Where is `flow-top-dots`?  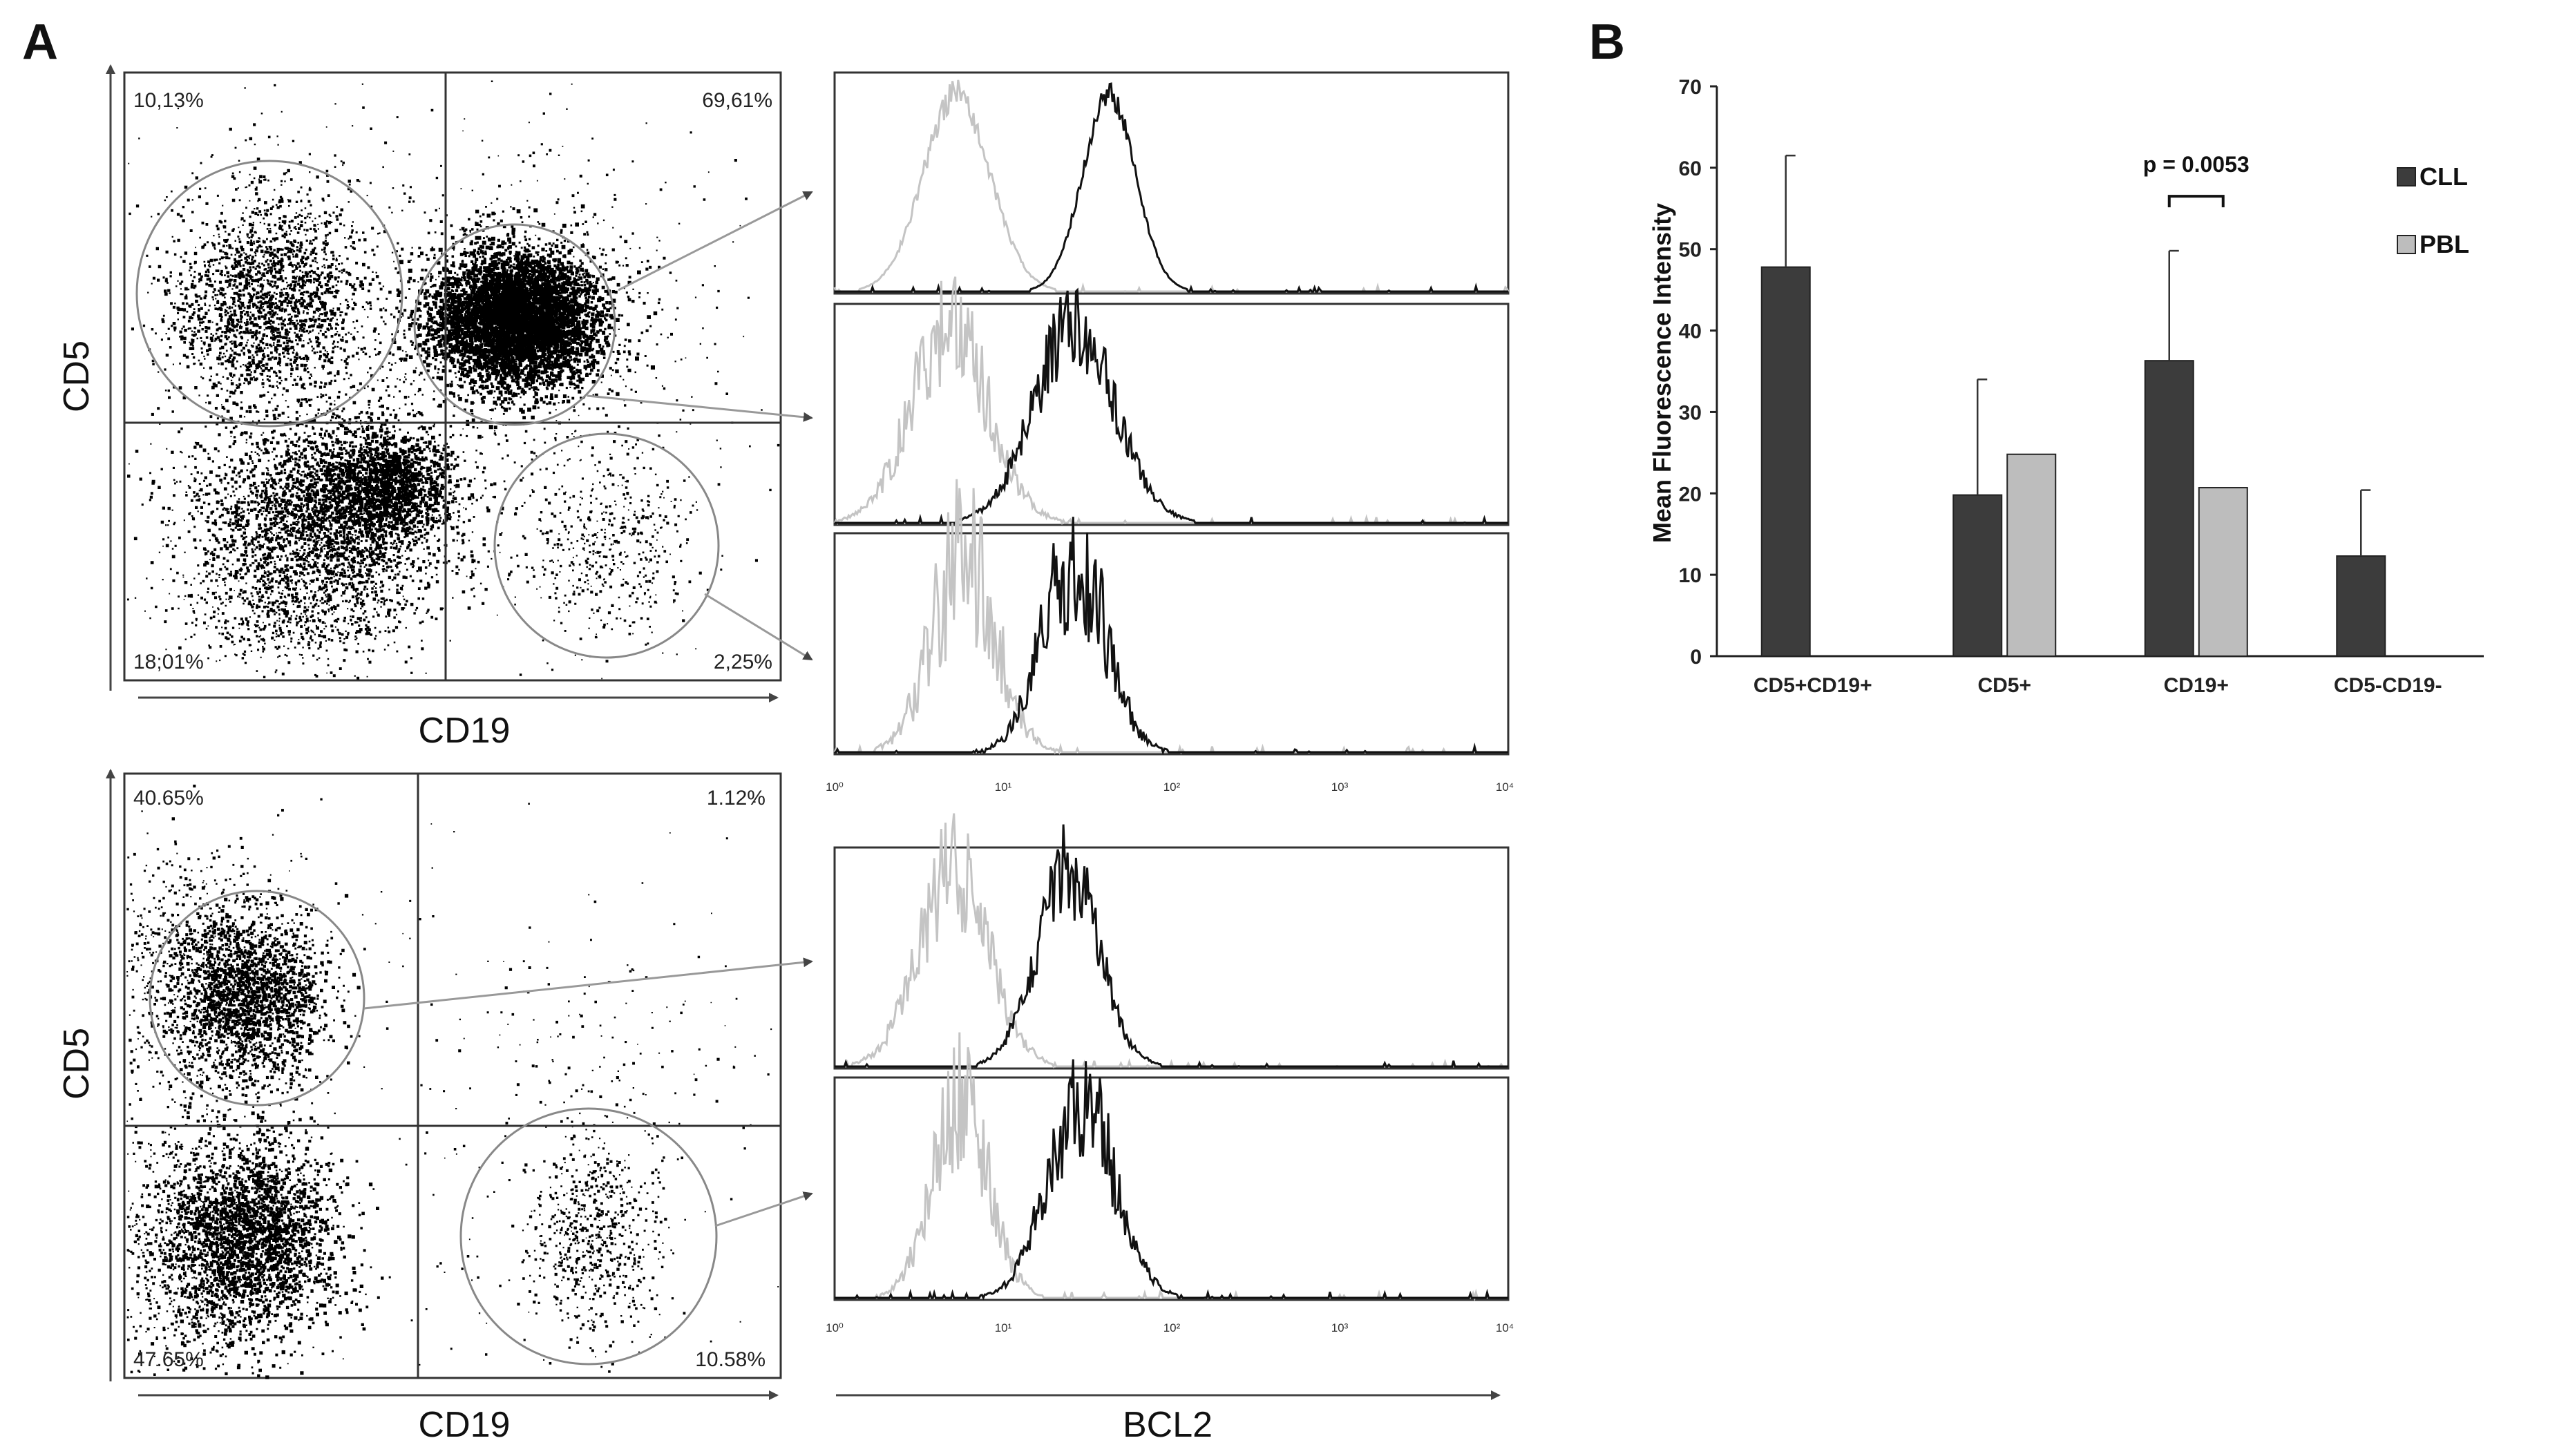 flow-top-dots is located at coordinates (454, 380).